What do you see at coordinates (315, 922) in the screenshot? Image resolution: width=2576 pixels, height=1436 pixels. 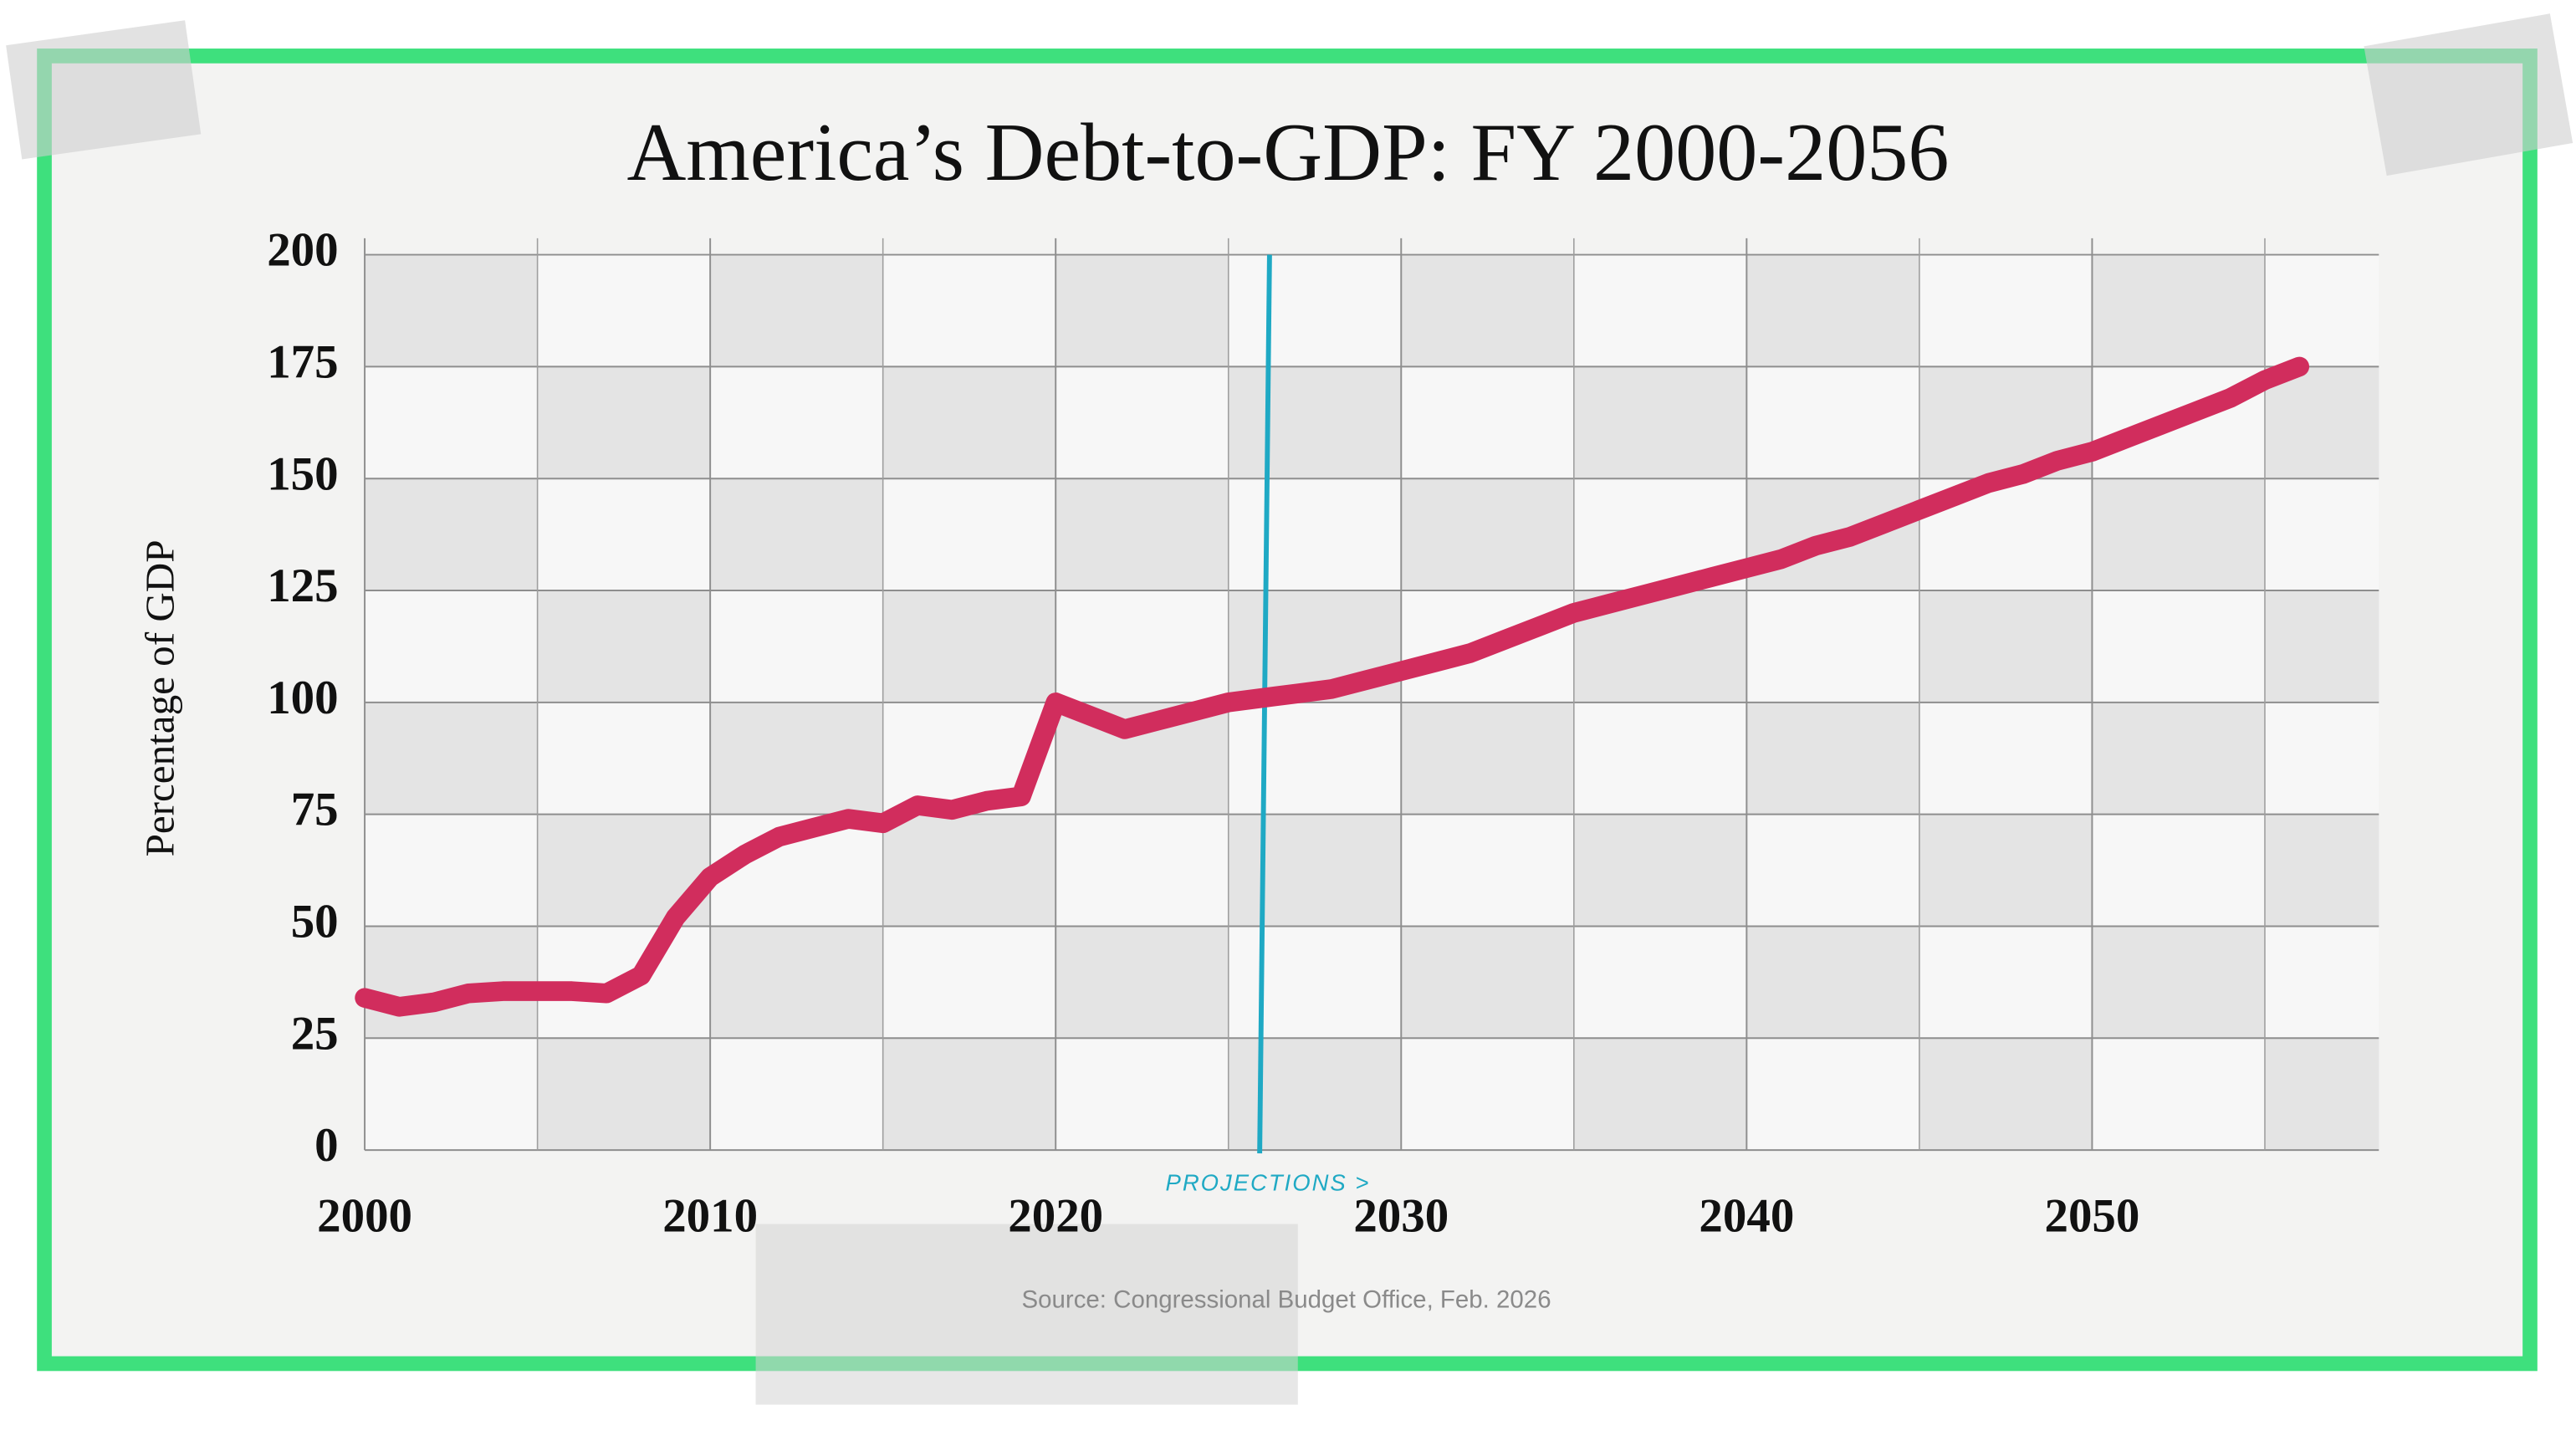 I see `y-tick-label: 50` at bounding box center [315, 922].